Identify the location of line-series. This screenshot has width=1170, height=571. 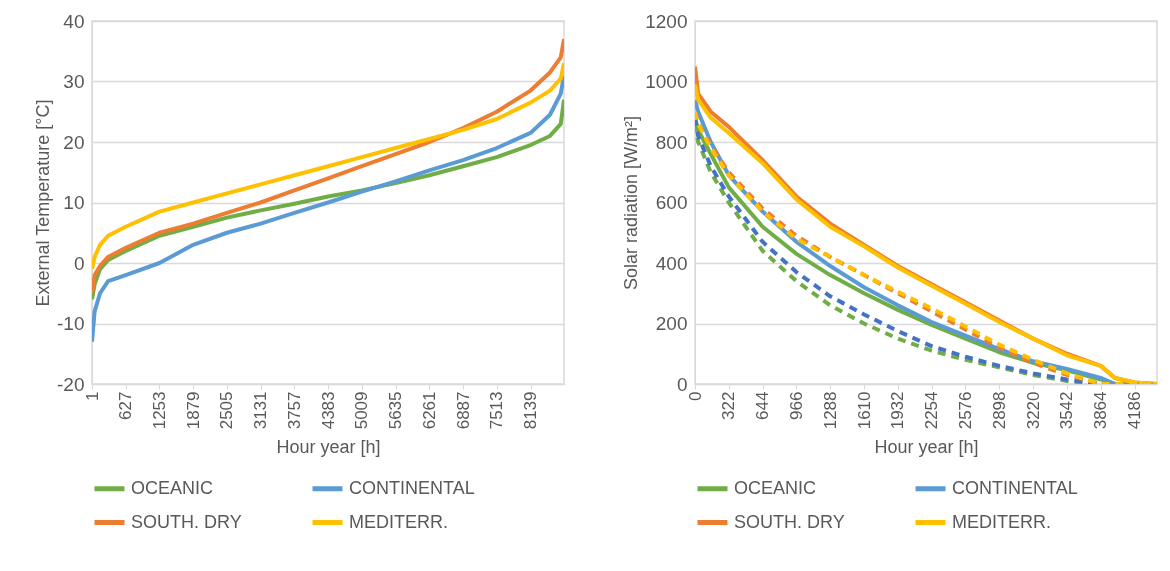
(328, 166).